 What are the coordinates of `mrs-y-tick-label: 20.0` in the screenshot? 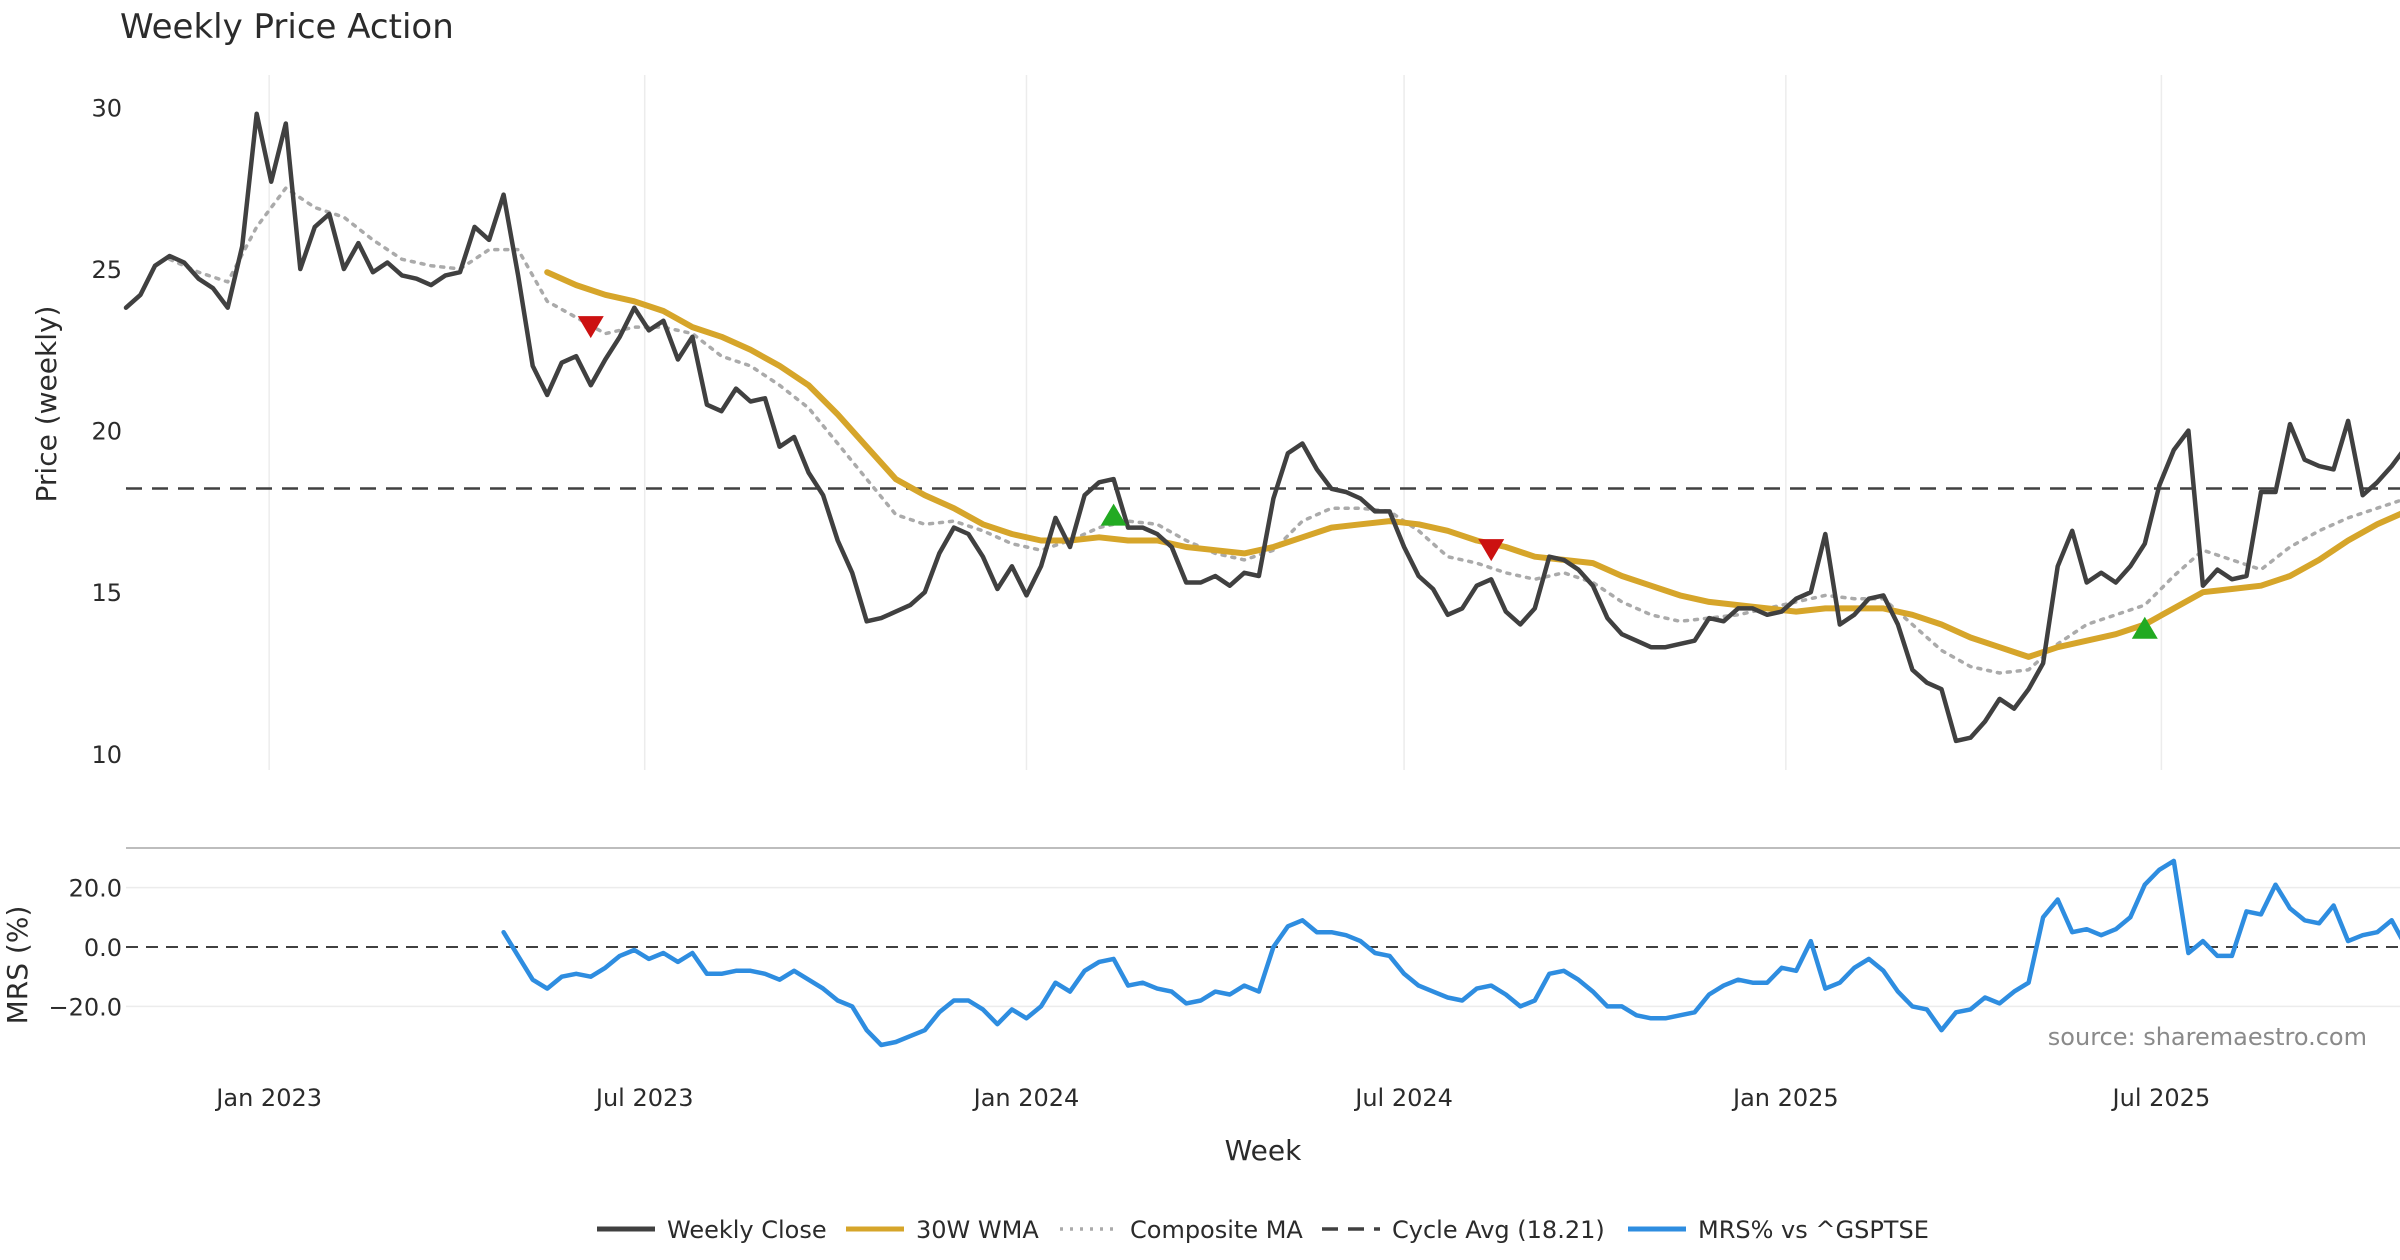 It's located at (95, 889).